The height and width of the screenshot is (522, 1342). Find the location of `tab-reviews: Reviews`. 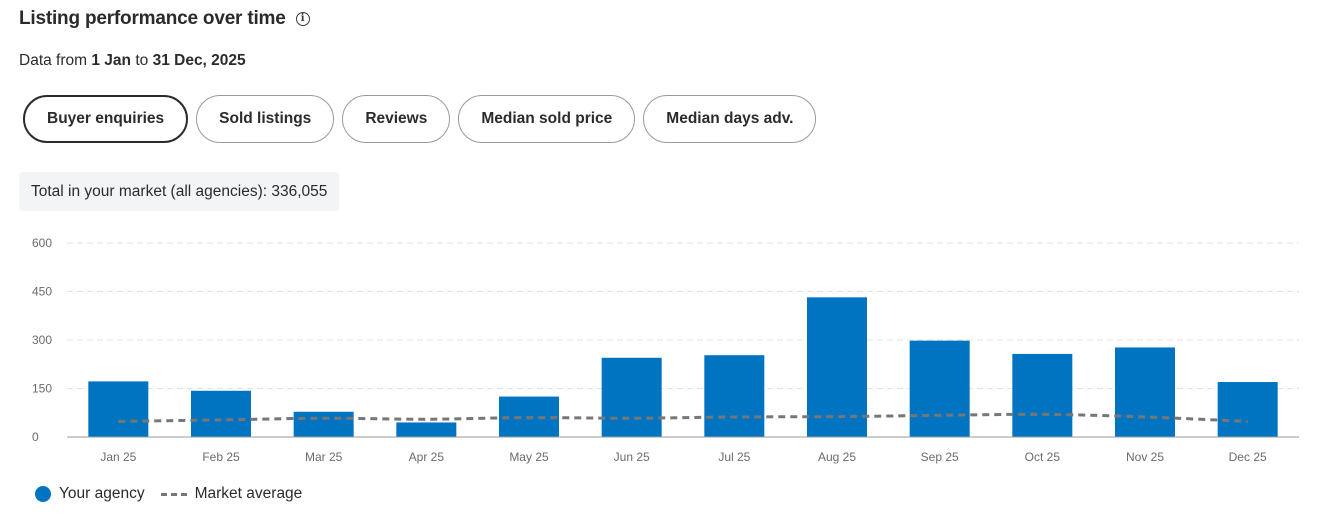

tab-reviews: Reviews is located at coordinates (396, 119).